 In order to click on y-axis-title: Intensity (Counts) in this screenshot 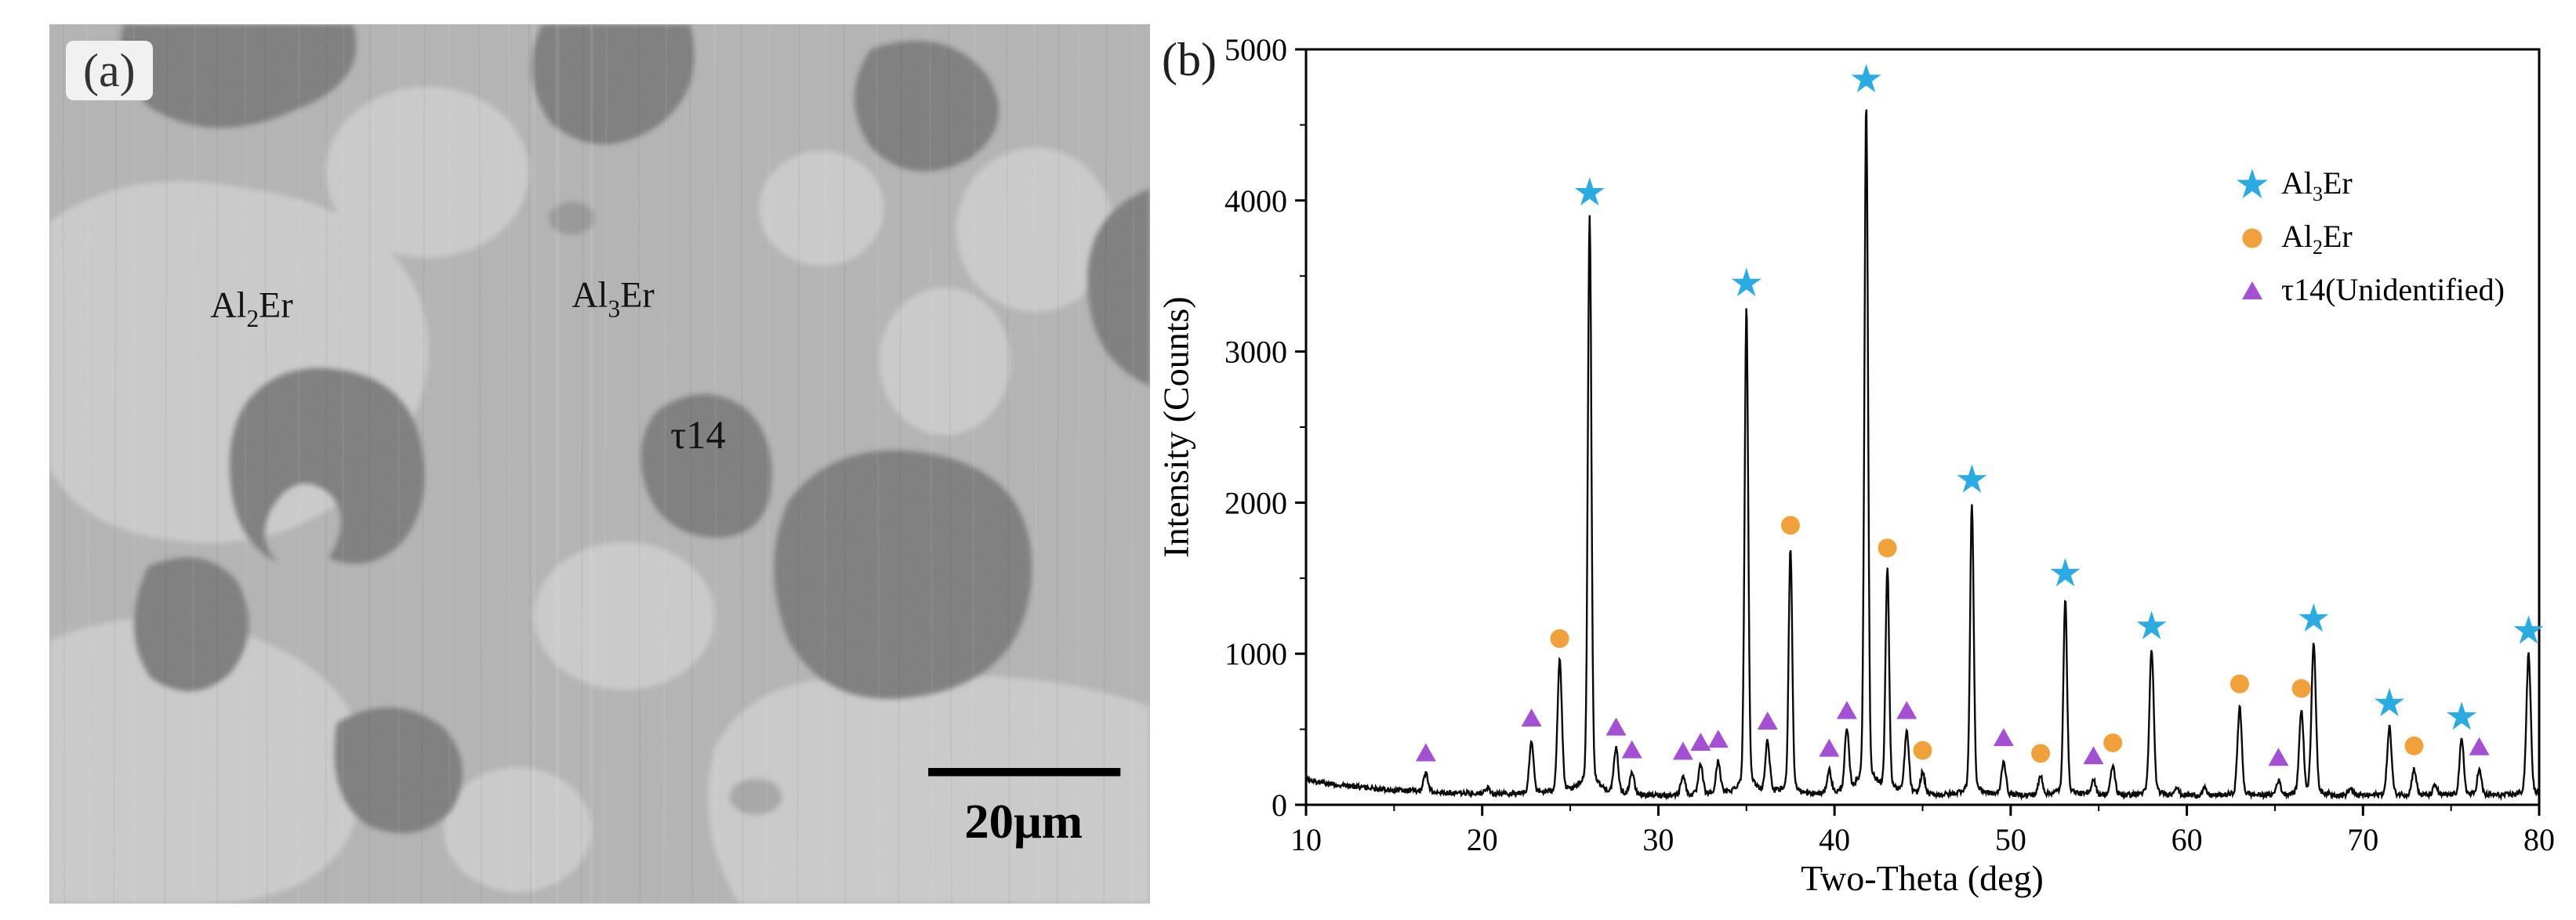, I will do `click(1176, 427)`.